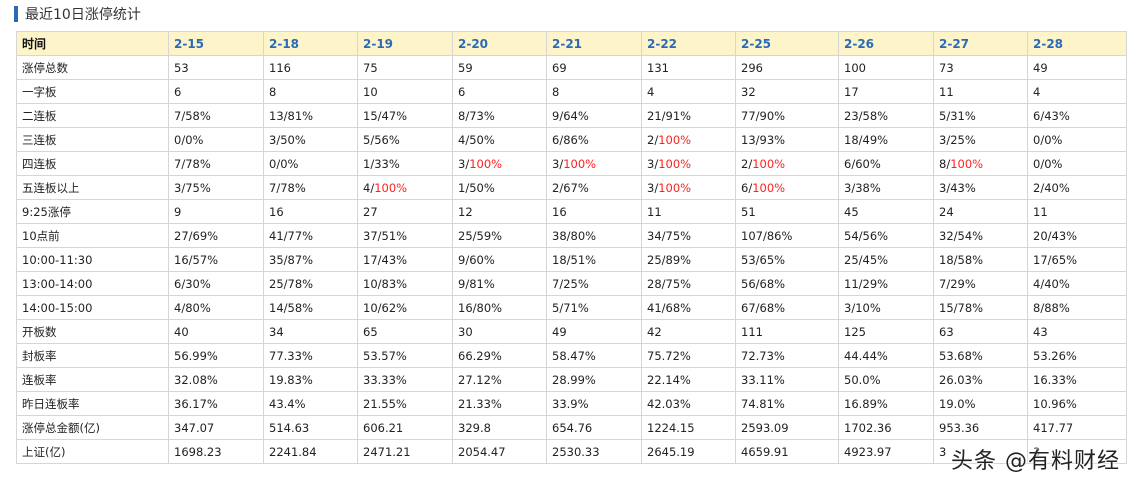 The image size is (1136, 485). I want to click on cell-value: 4659.91, so click(765, 451).